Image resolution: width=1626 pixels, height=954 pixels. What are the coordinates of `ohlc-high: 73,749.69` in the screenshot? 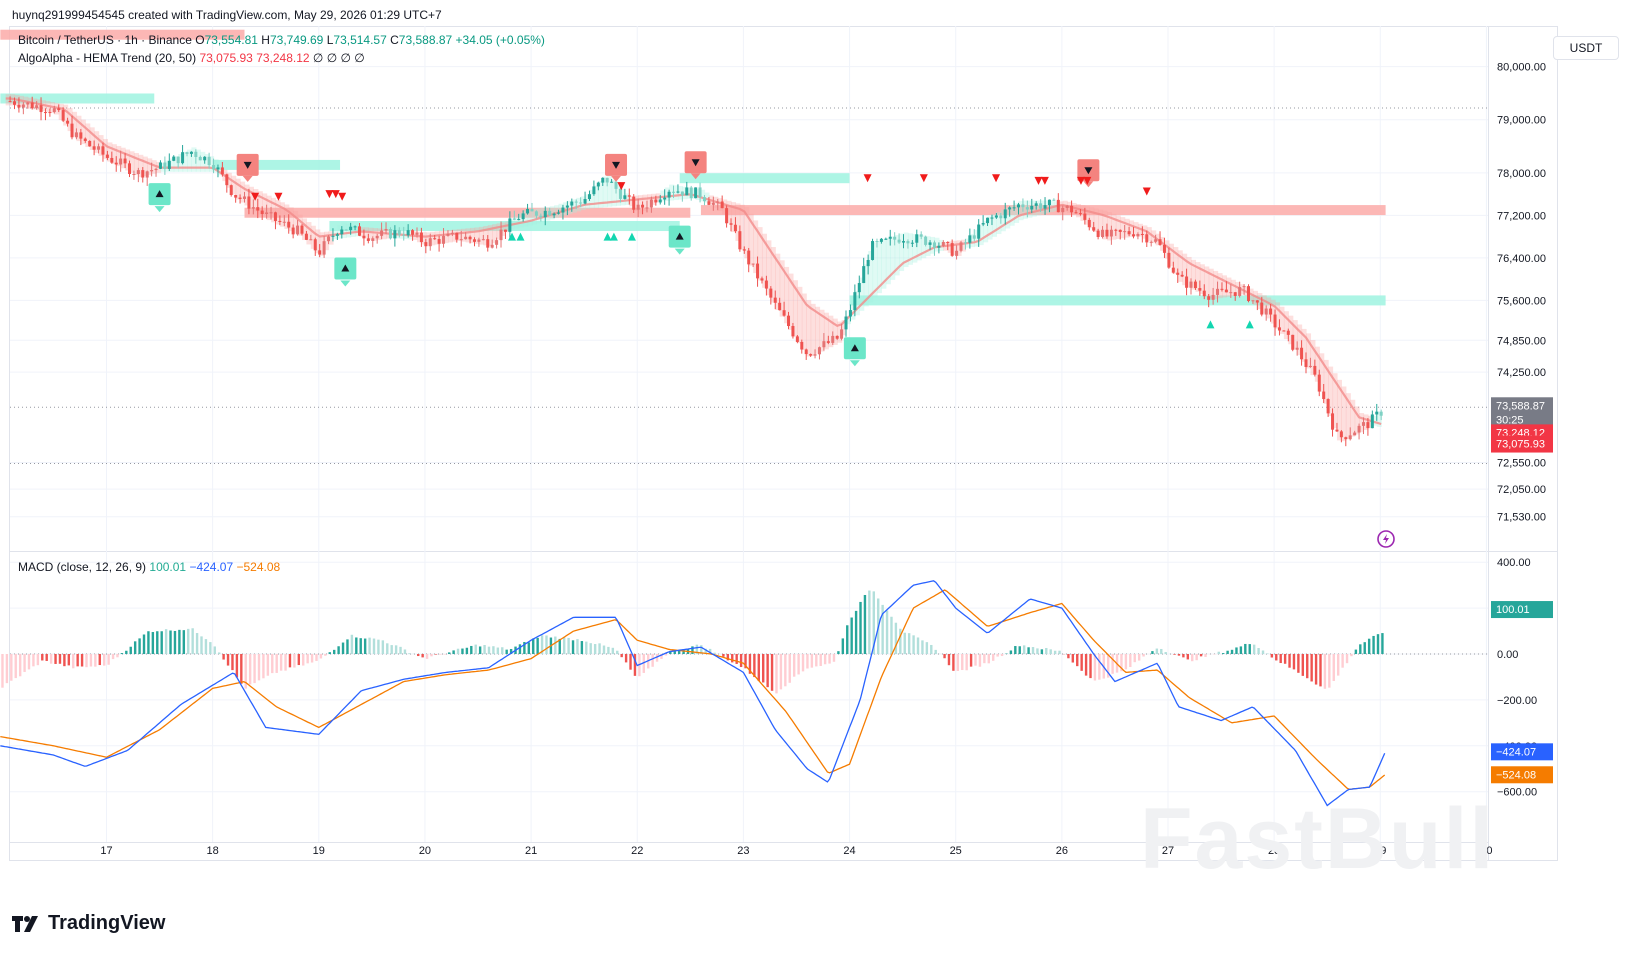 It's located at (296, 40).